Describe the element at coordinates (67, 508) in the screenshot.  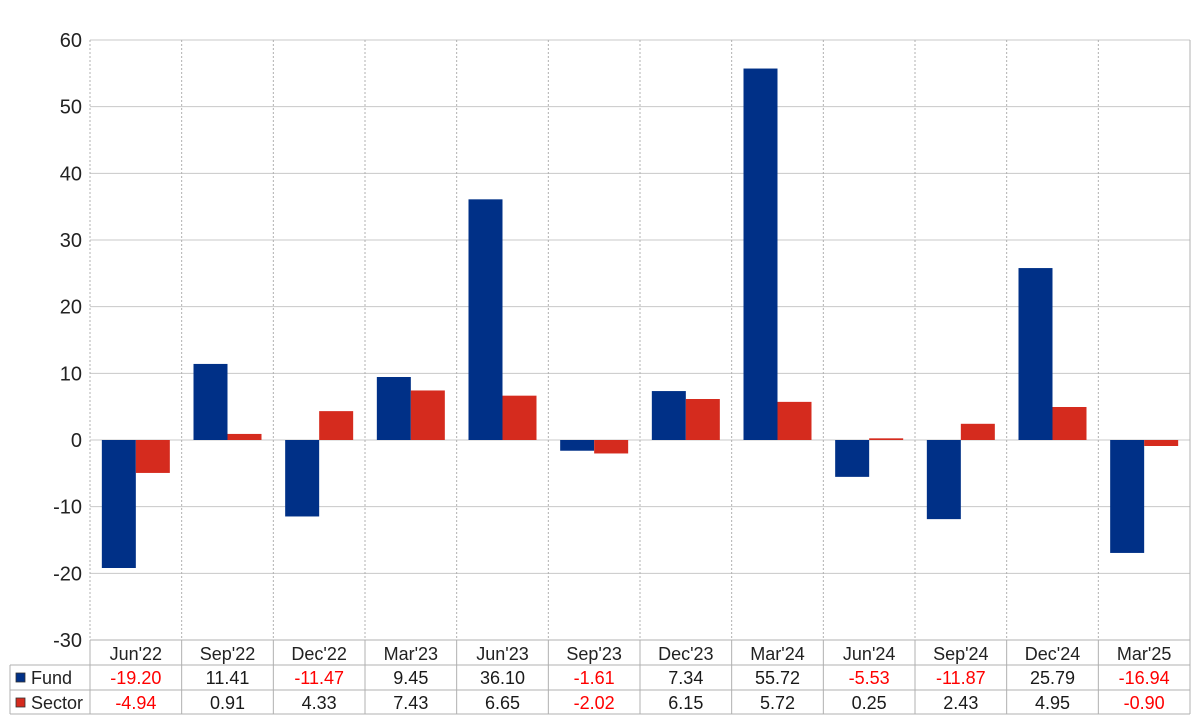
I see `y-tick-label: -10` at that location.